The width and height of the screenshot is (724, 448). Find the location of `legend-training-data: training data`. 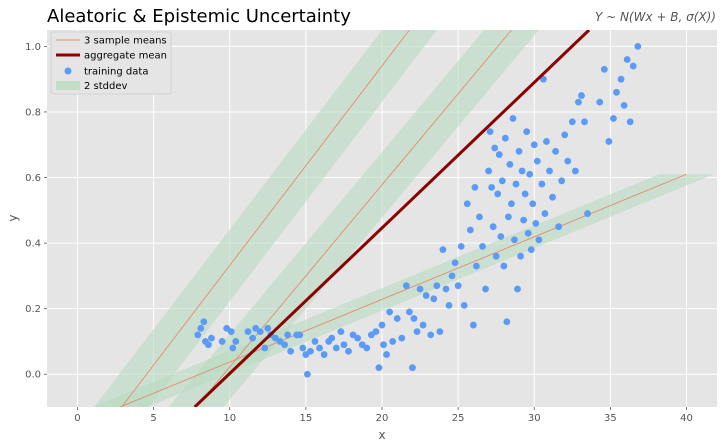

legend-training-data: training data is located at coordinates (116, 72).